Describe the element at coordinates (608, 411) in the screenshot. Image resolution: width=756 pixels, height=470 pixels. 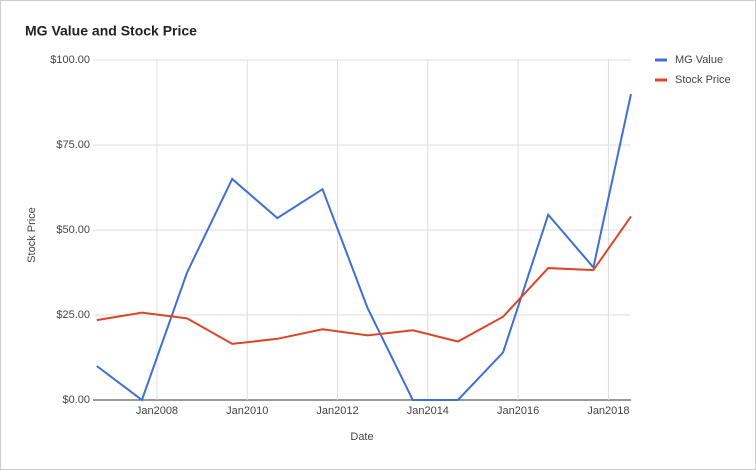
I see `x-tick-label: Jan2018` at that location.